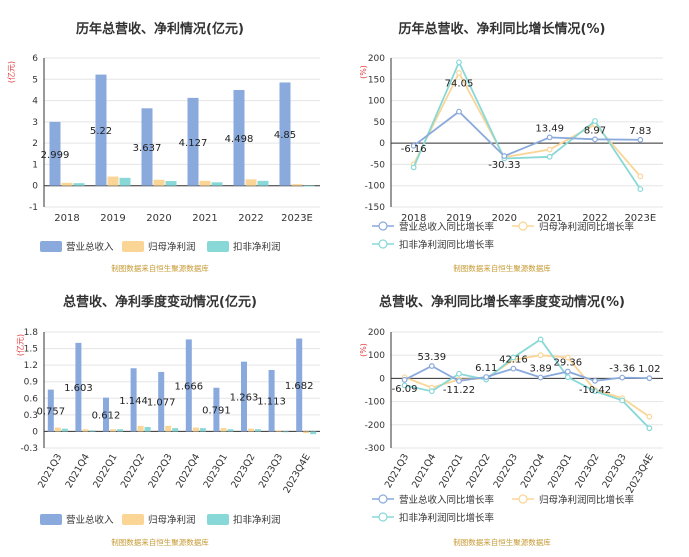 The image size is (689, 557). I want to click on x-tick-label: 2022, so click(594, 218).